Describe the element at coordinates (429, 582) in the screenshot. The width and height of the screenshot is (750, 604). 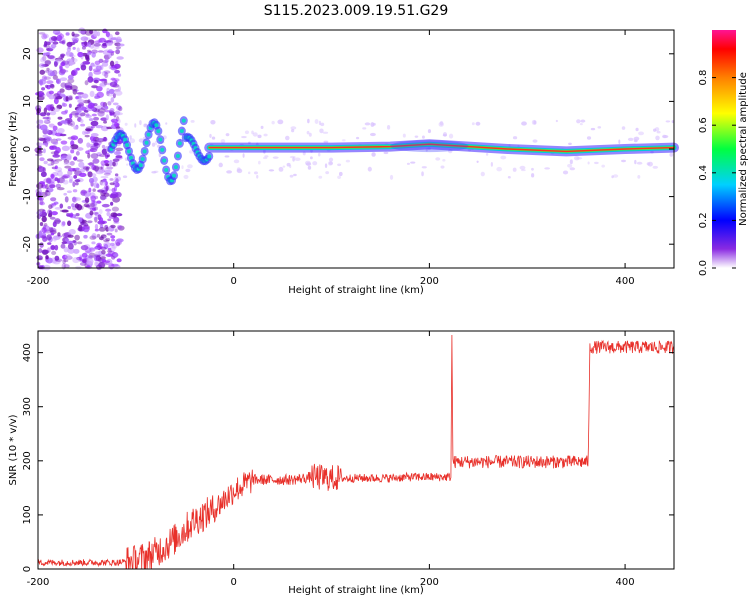
I see `x-tick-label: 200` at that location.